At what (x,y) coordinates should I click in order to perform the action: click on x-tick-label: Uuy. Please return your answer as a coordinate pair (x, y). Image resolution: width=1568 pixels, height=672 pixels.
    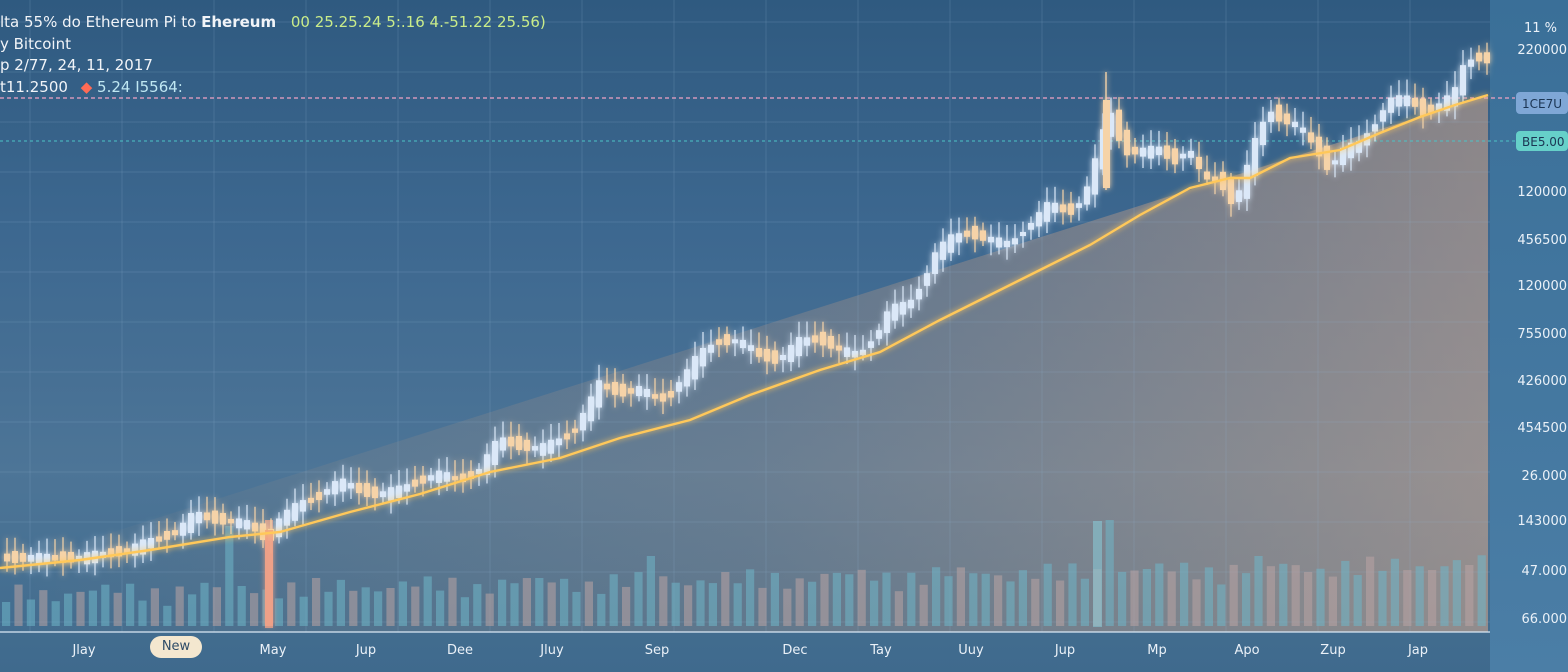
    Looking at the image, I should click on (971, 650).